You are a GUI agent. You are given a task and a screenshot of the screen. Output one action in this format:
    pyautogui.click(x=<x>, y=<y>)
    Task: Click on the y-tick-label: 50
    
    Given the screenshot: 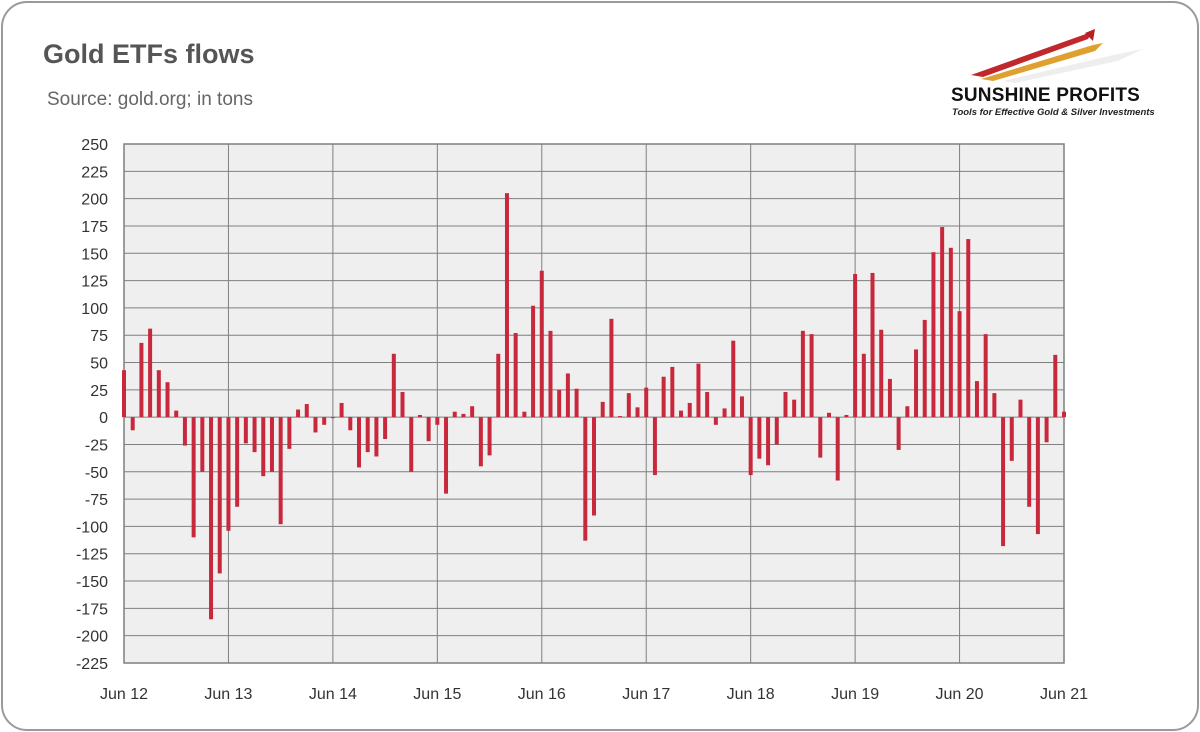 What is the action you would take?
    pyautogui.click(x=99, y=364)
    